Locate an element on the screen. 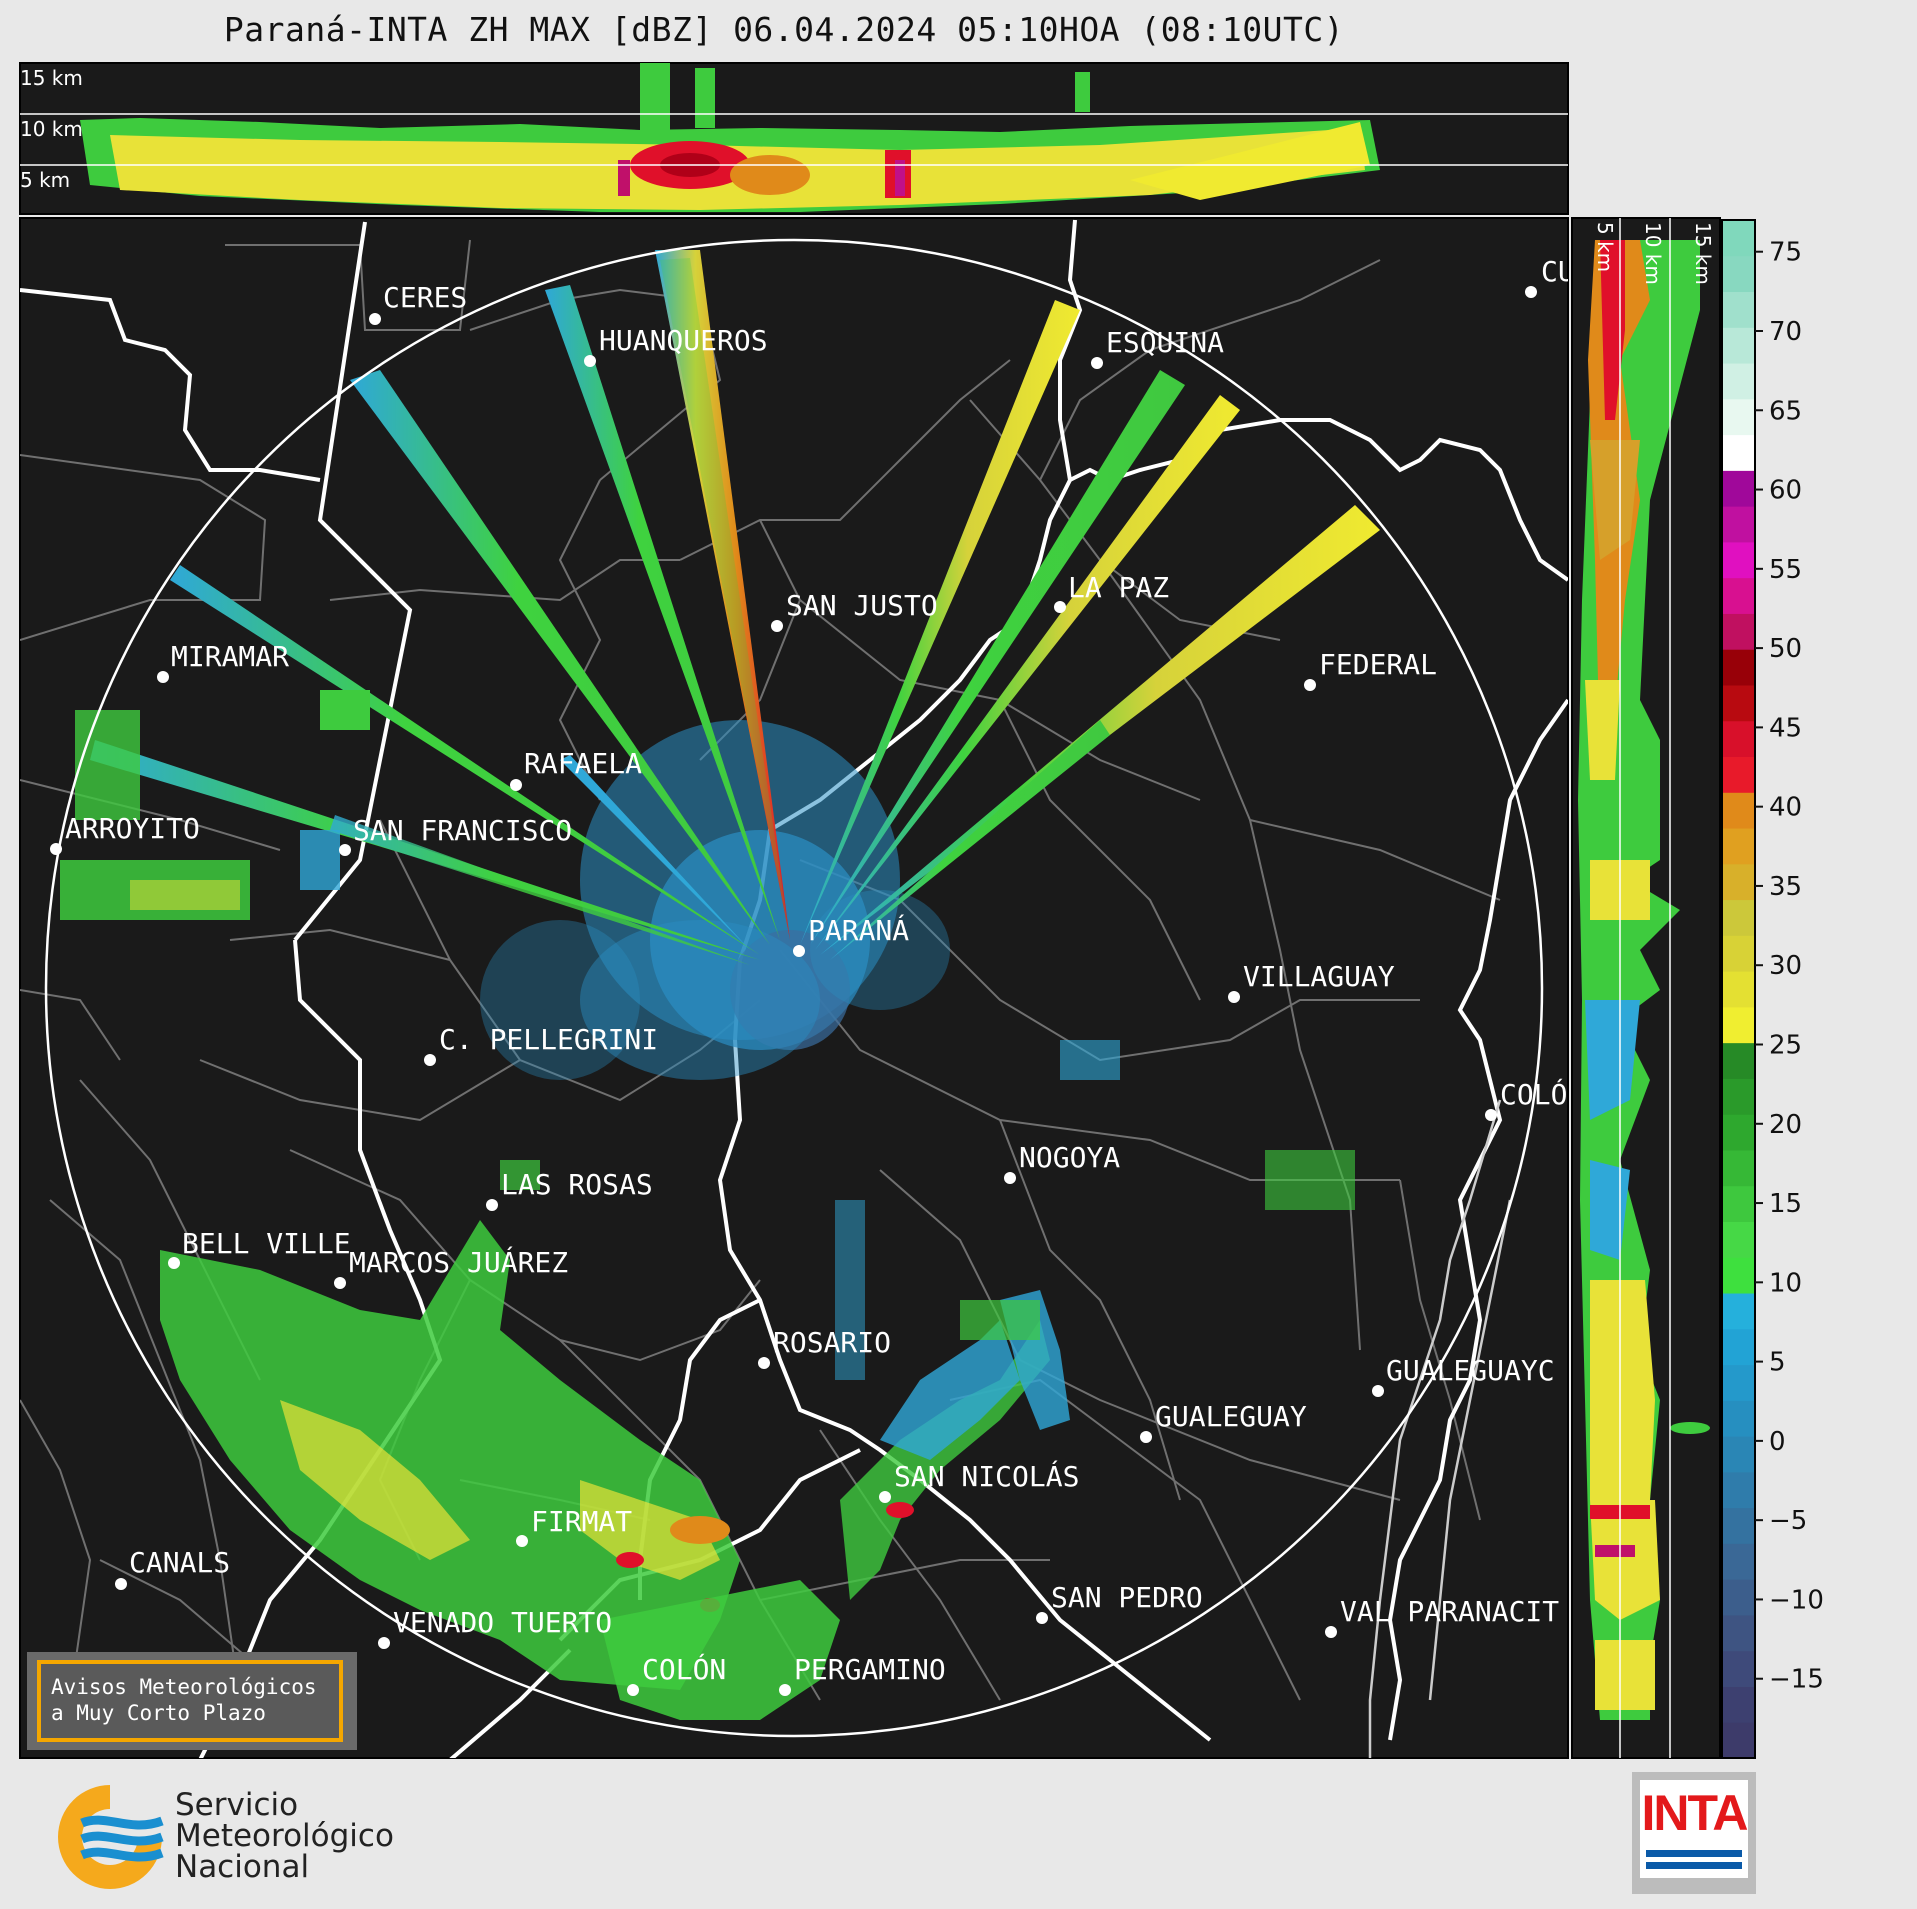  colorbar-tick-label: −10 is located at coordinates (1796, 1600).